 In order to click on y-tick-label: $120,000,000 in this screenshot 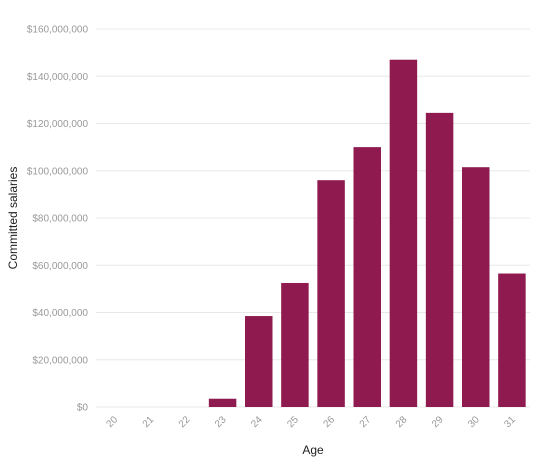, I will do `click(58, 124)`.